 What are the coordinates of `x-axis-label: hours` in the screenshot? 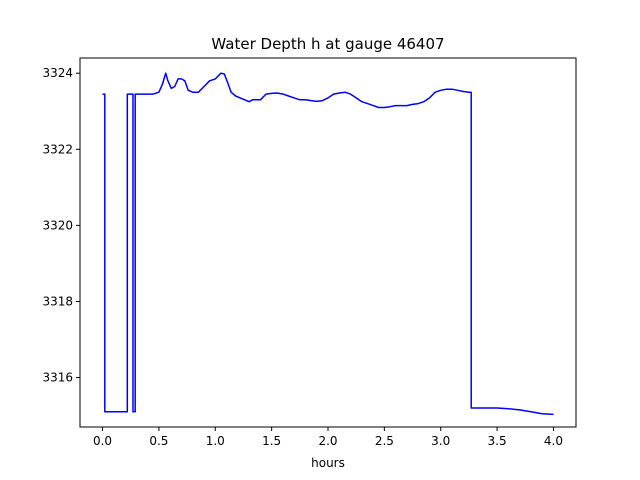 It's located at (328, 463).